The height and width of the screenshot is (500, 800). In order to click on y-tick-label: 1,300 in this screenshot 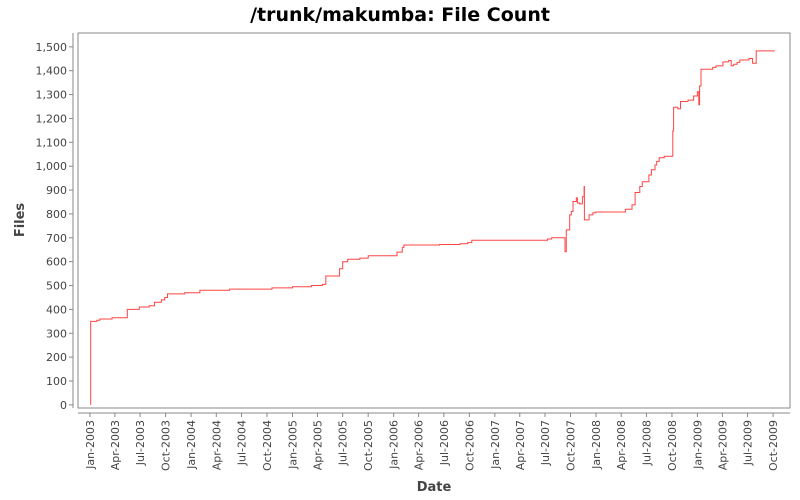, I will do `click(52, 95)`.